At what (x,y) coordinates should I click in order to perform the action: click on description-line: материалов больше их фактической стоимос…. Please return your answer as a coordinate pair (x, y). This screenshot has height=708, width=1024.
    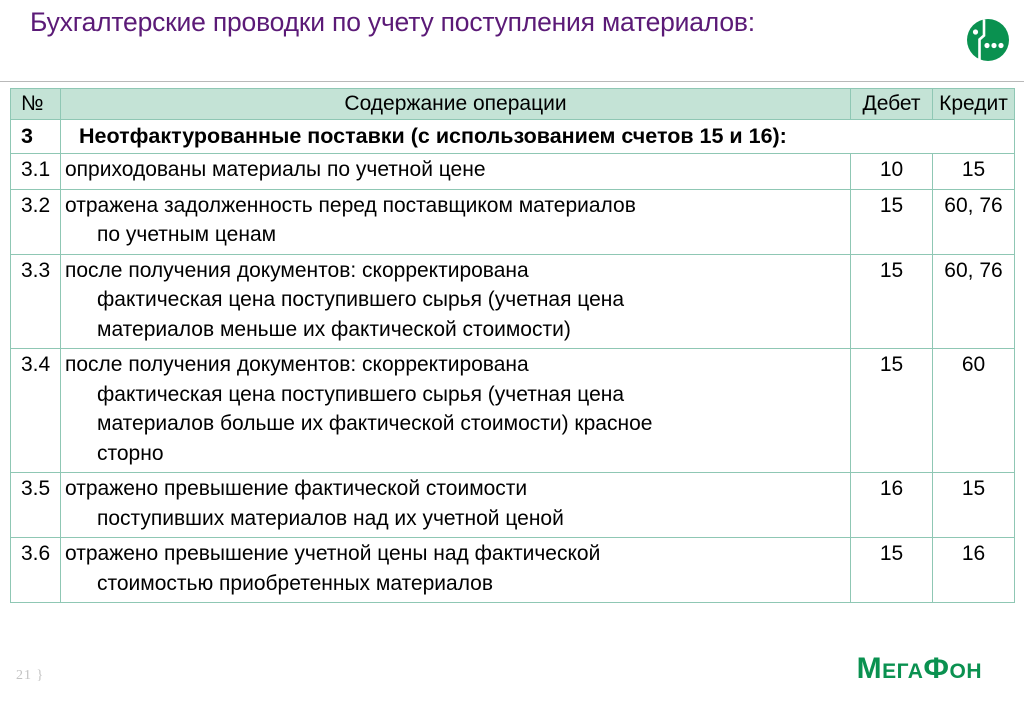
    Looking at the image, I should click on (375, 423).